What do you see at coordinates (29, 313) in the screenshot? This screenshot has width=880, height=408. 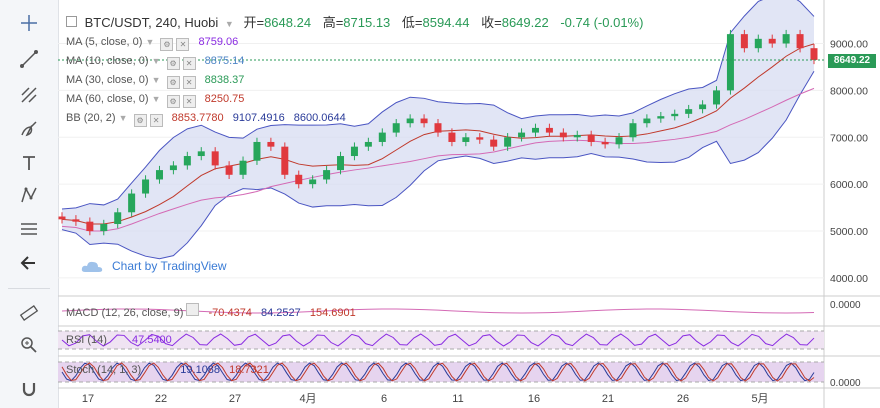 I see `ruler-icon` at bounding box center [29, 313].